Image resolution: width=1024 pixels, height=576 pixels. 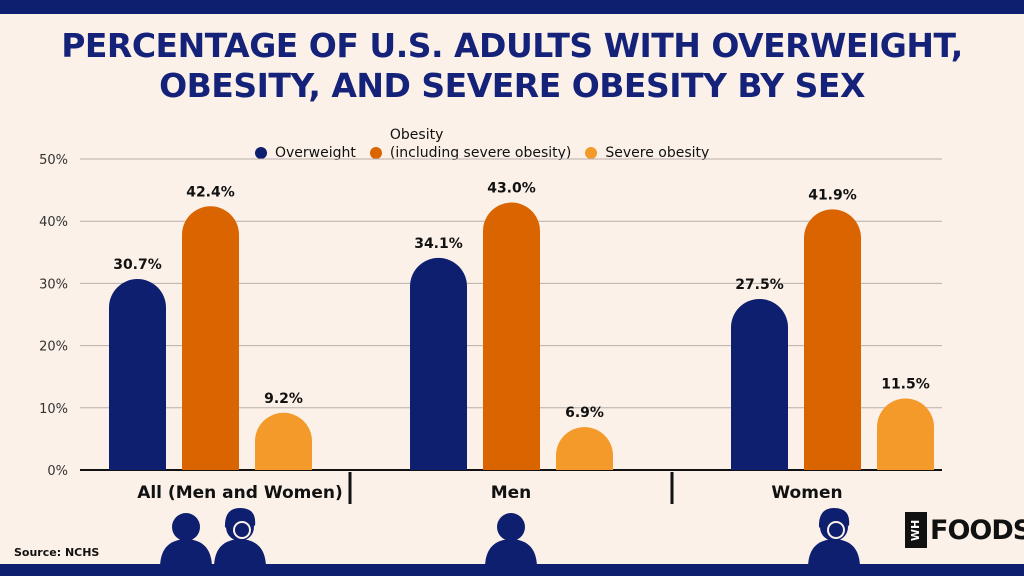 I want to click on legend-item-obesity: Obesity (including severe obesity), so click(x=470, y=144).